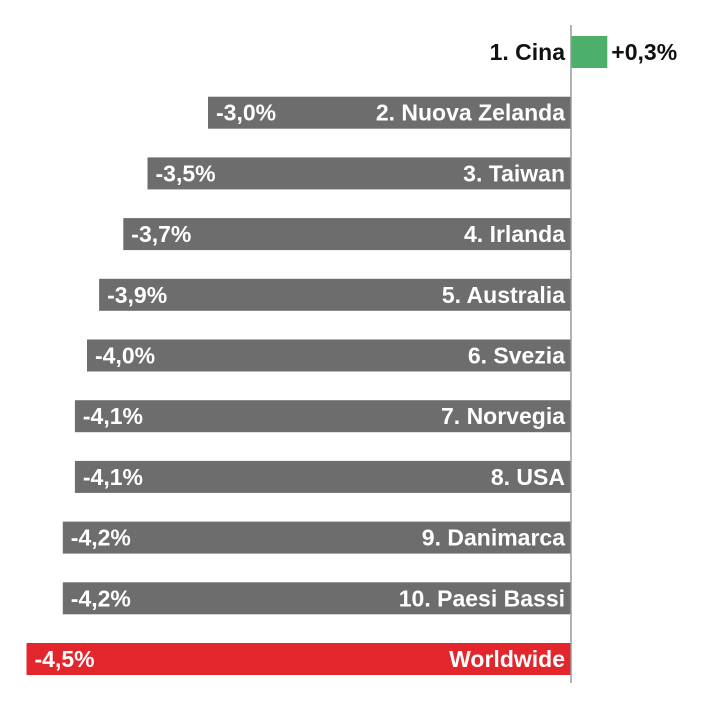  I want to click on value-label: -3,0%, so click(246, 113).